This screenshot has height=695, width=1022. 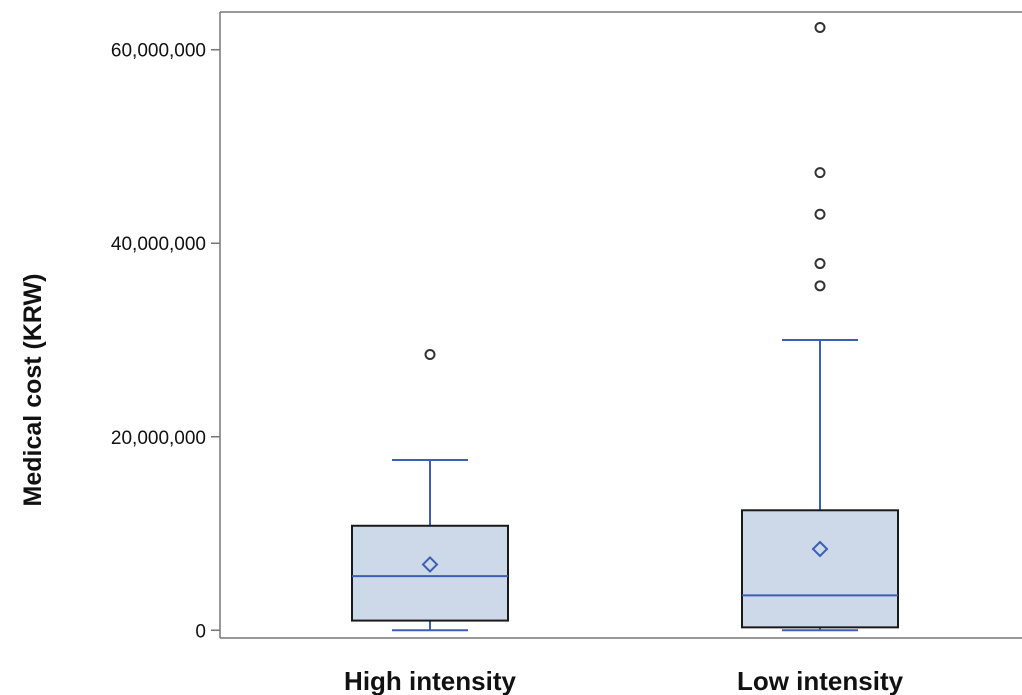 I want to click on x-category-label: Low intensity, so click(x=820, y=680).